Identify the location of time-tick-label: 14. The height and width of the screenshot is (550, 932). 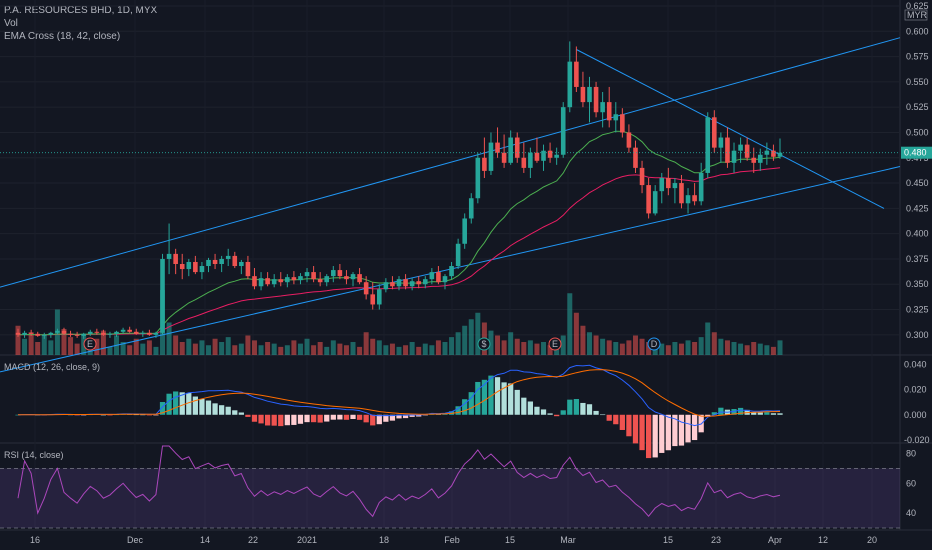
(205, 540).